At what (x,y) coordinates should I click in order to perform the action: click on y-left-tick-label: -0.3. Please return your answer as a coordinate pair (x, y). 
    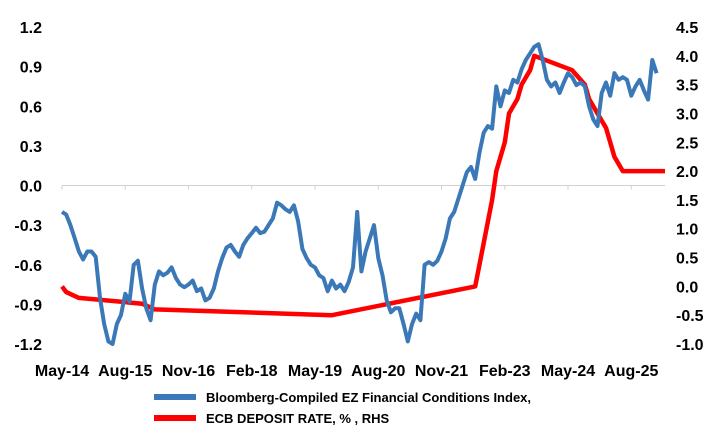
    Looking at the image, I should click on (28, 226).